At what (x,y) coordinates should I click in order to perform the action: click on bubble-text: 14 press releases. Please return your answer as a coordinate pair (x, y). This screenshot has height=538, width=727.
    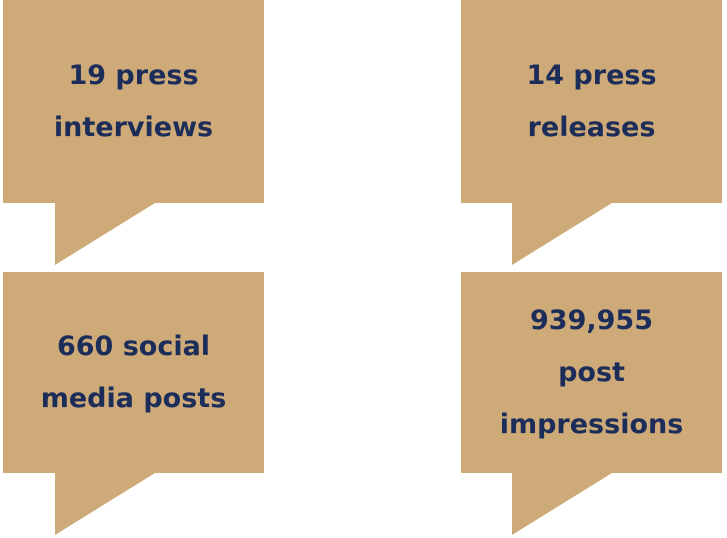
    Looking at the image, I should click on (591, 101).